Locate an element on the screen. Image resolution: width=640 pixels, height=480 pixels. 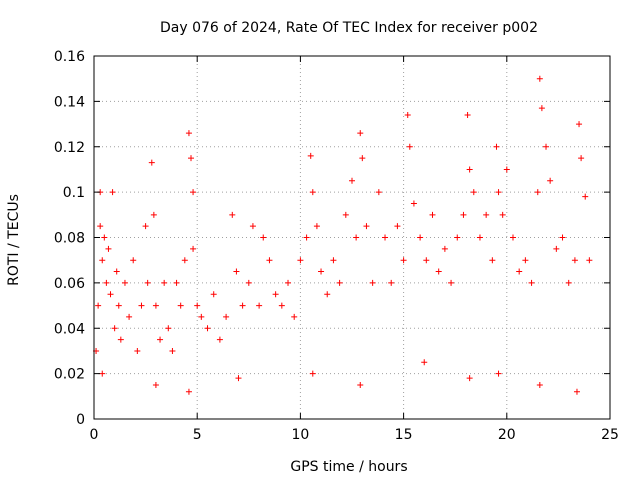
y-tick-label: 0.04 is located at coordinates (69, 329).